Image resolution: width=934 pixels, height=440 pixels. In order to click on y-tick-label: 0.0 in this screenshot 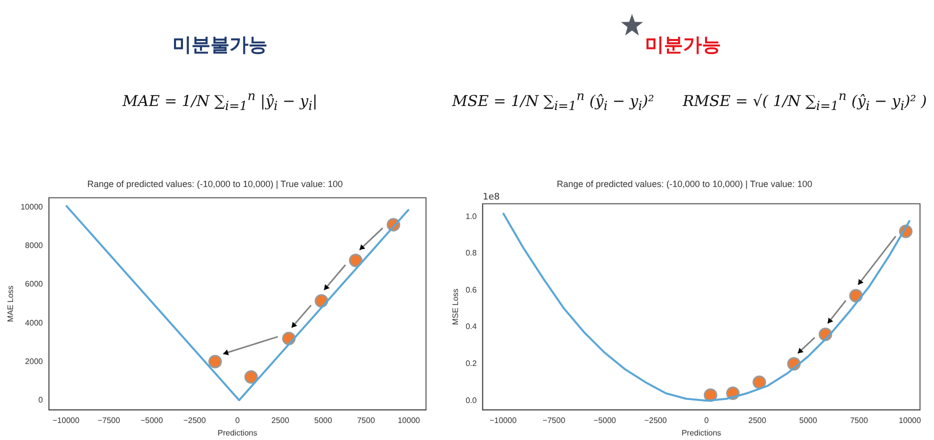, I will do `click(472, 400)`.